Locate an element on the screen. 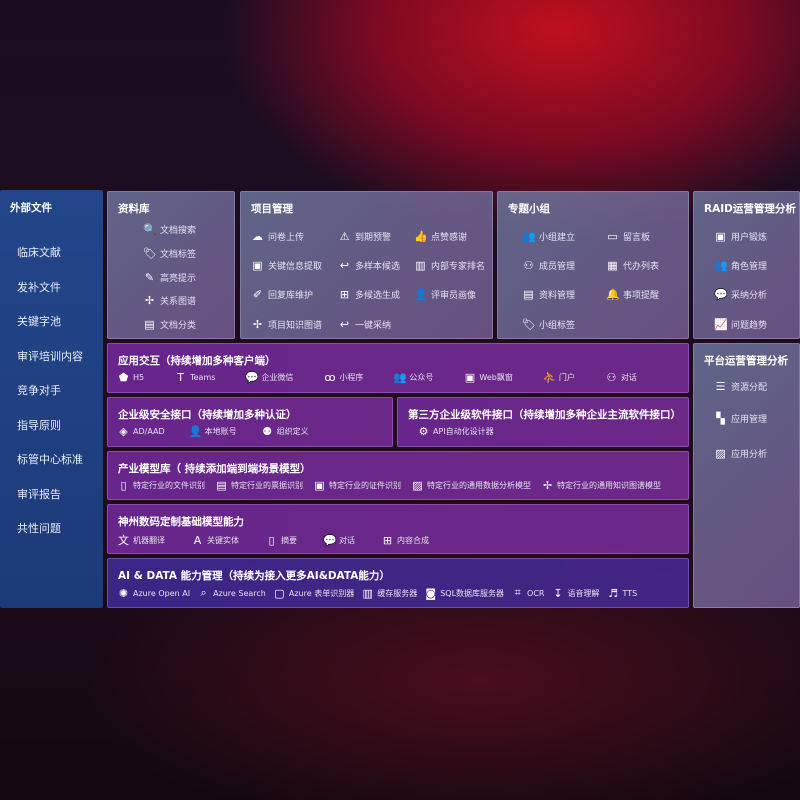  panel-title: 项目管理 is located at coordinates (272, 209).